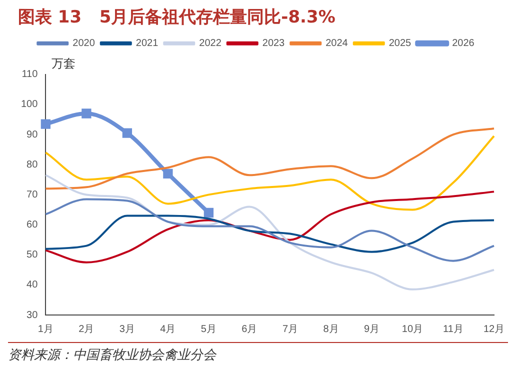 This screenshot has height=377, width=518. What do you see at coordinates (32, 315) in the screenshot?
I see `y-tick-label: 30` at bounding box center [32, 315].